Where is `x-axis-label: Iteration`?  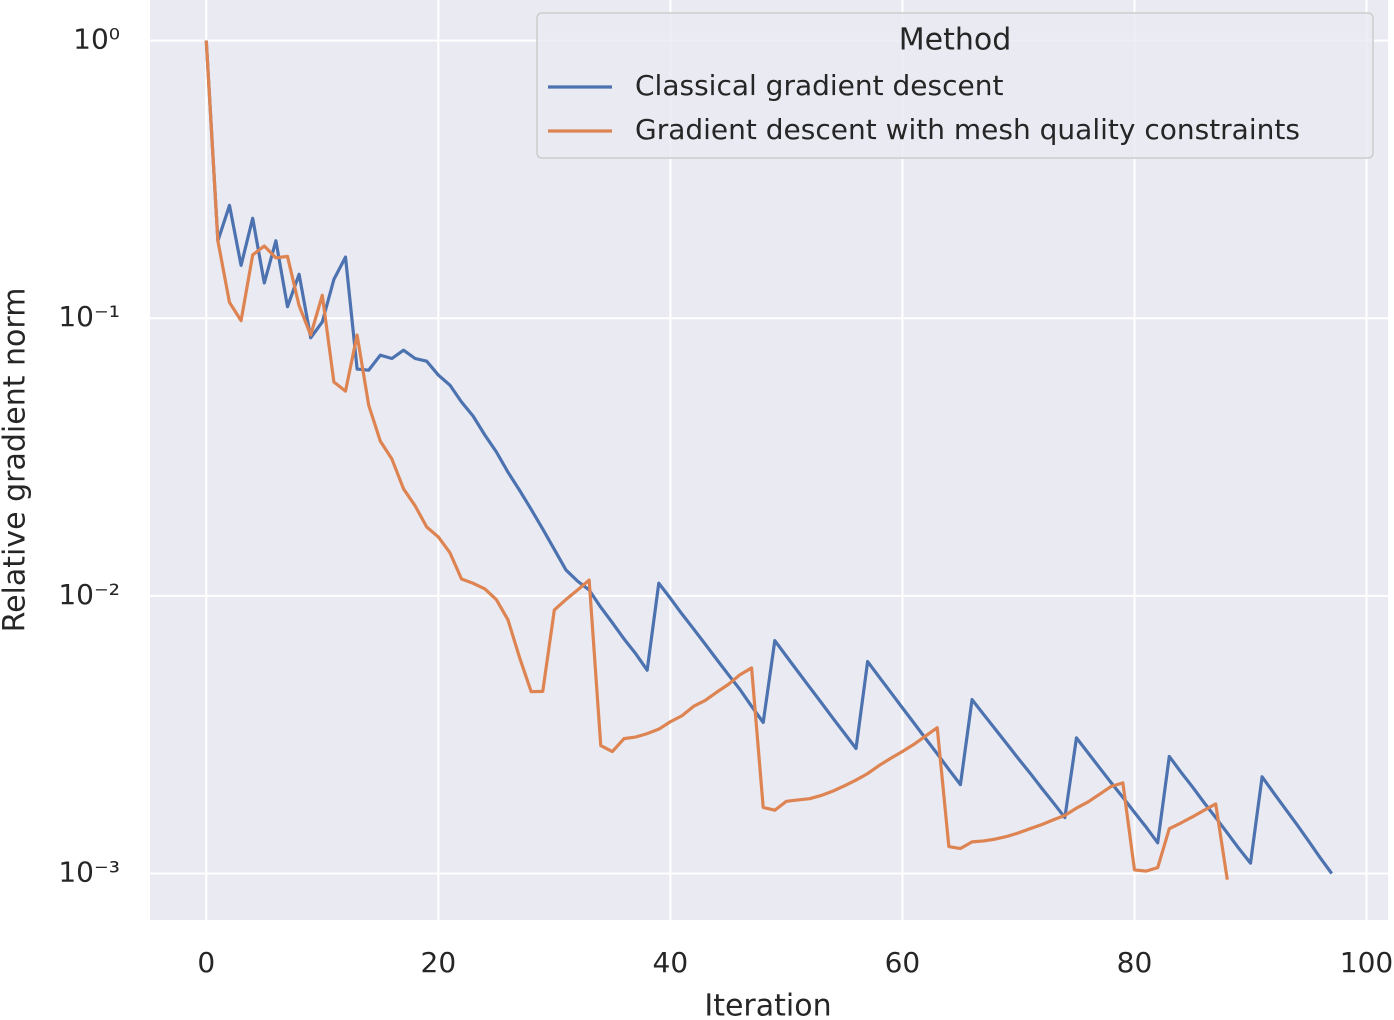
x-axis-label: Iteration is located at coordinates (767, 1004).